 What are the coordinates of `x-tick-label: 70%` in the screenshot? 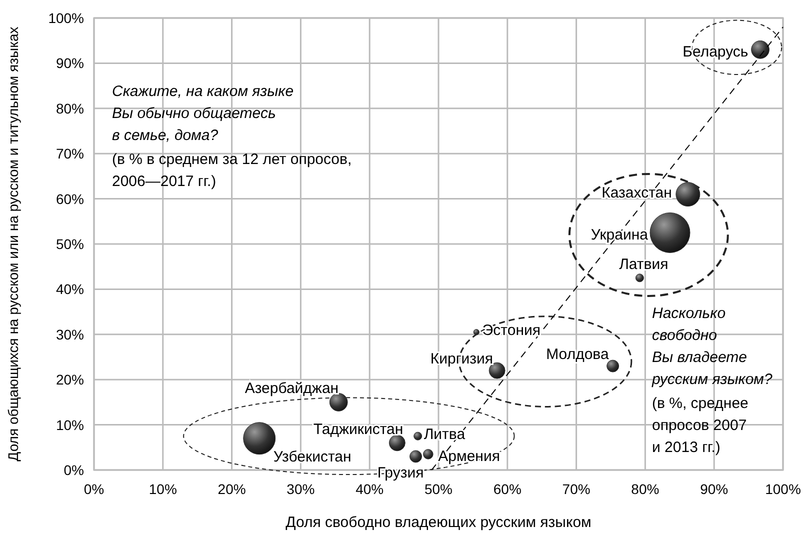 It's located at (576, 489).